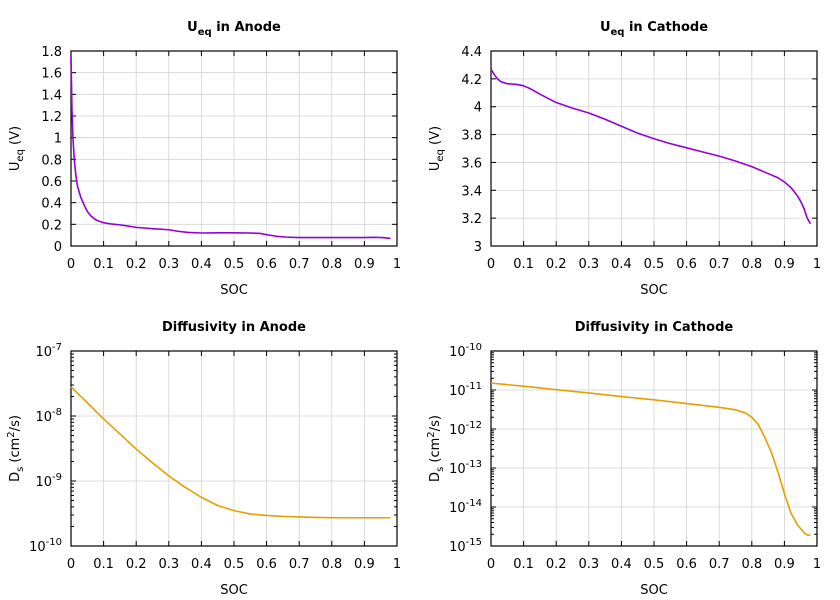 Image resolution: width=840 pixels, height=600 pixels. What do you see at coordinates (58, 139) in the screenshot?
I see `y-tick-label: 1` at bounding box center [58, 139].